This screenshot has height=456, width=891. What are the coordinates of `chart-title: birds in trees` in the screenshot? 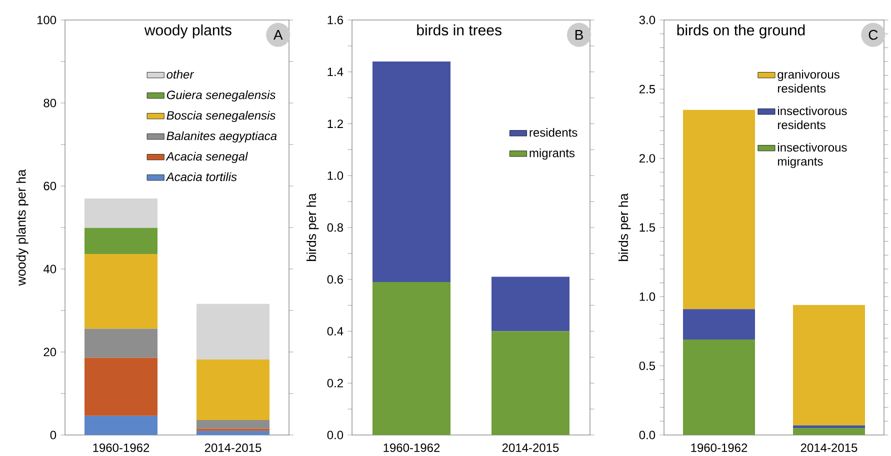 It's located at (459, 30).